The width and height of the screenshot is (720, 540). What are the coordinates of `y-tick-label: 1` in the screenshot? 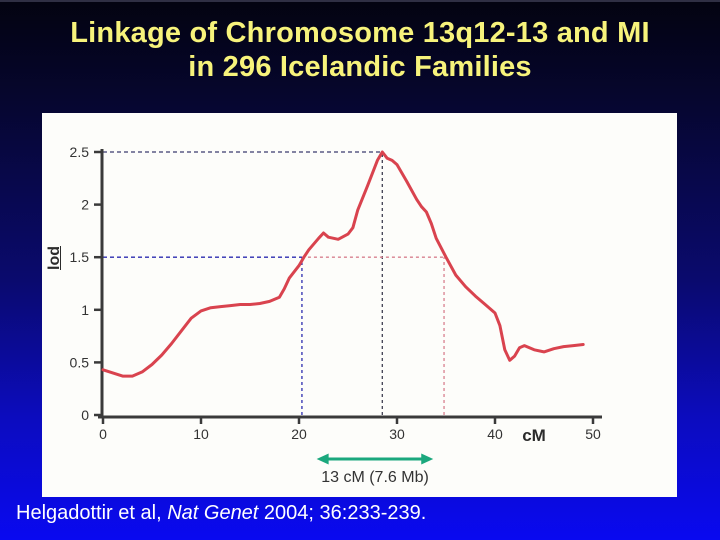 It's located at (85, 310).